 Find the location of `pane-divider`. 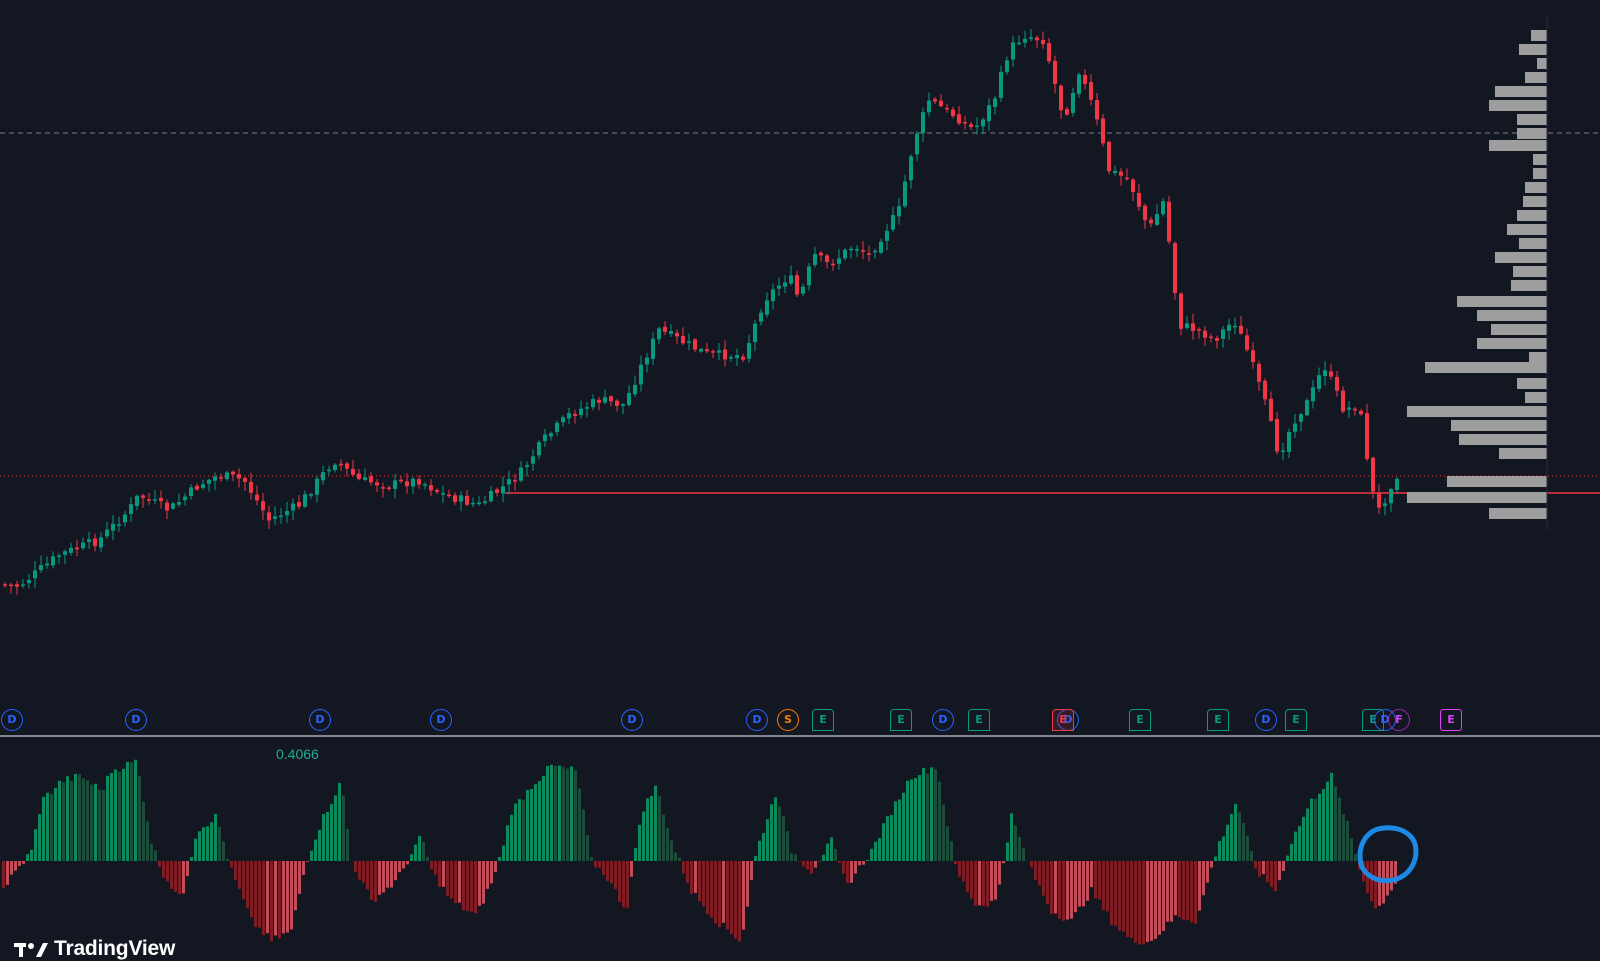

pane-divider is located at coordinates (800, 736).